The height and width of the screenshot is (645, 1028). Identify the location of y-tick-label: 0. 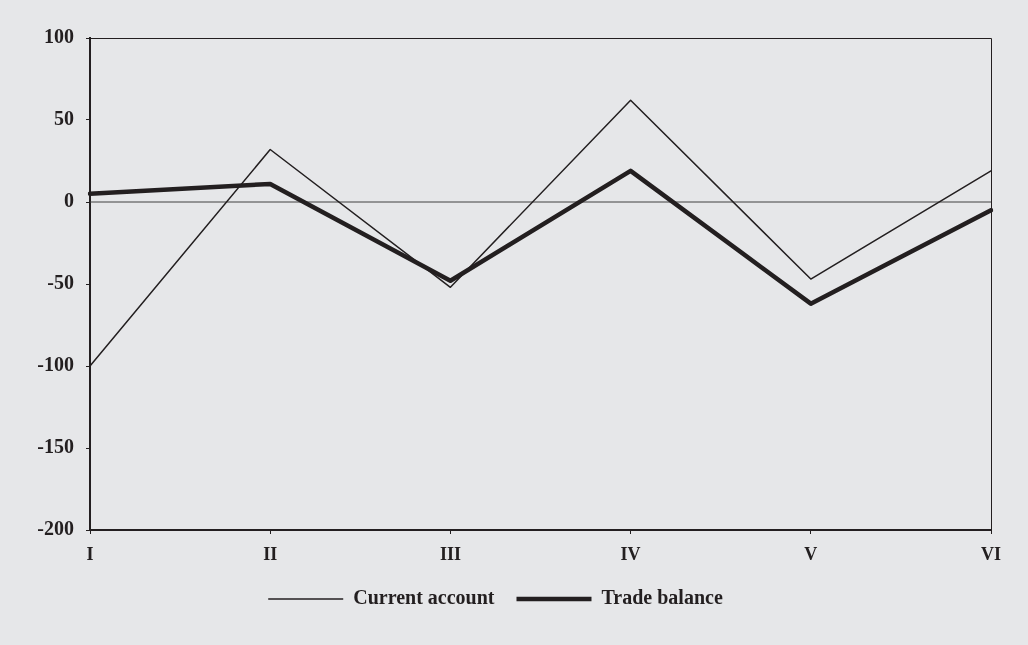
(69, 200).